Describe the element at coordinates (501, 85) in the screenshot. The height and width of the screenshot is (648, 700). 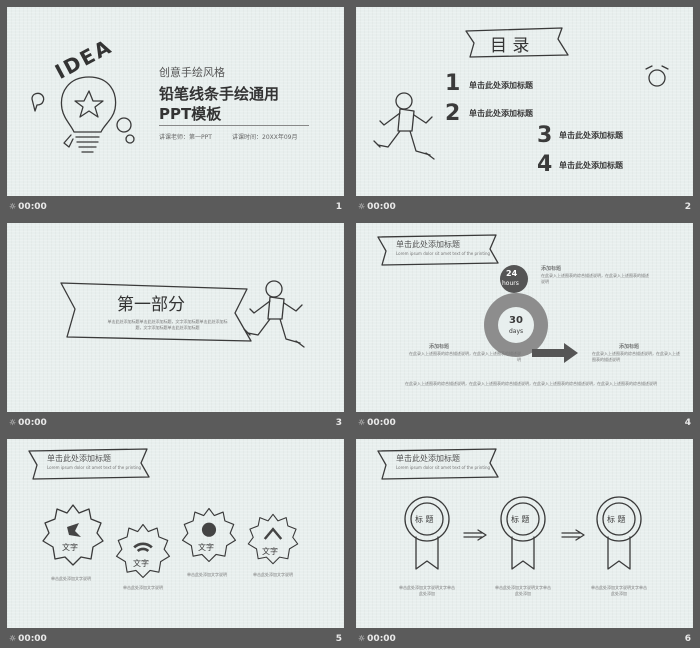
I see `toc-item-1: 单击此处添加标题` at that location.